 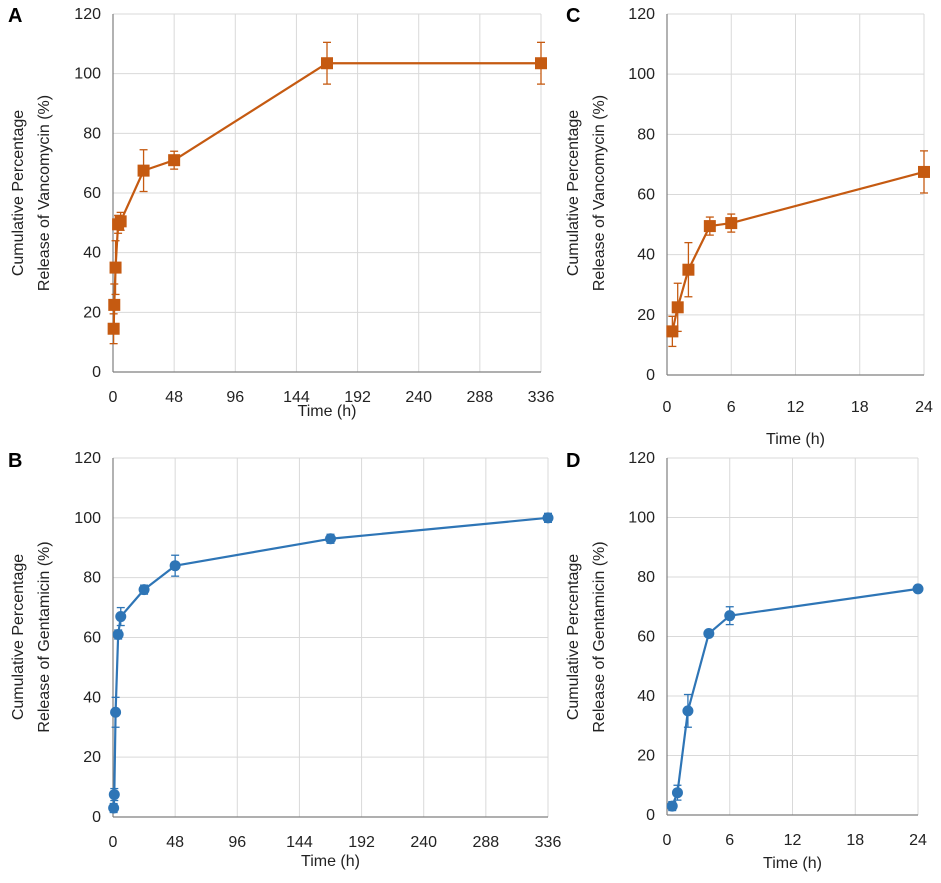 I want to click on panel-letter-A: A, so click(x=15, y=16).